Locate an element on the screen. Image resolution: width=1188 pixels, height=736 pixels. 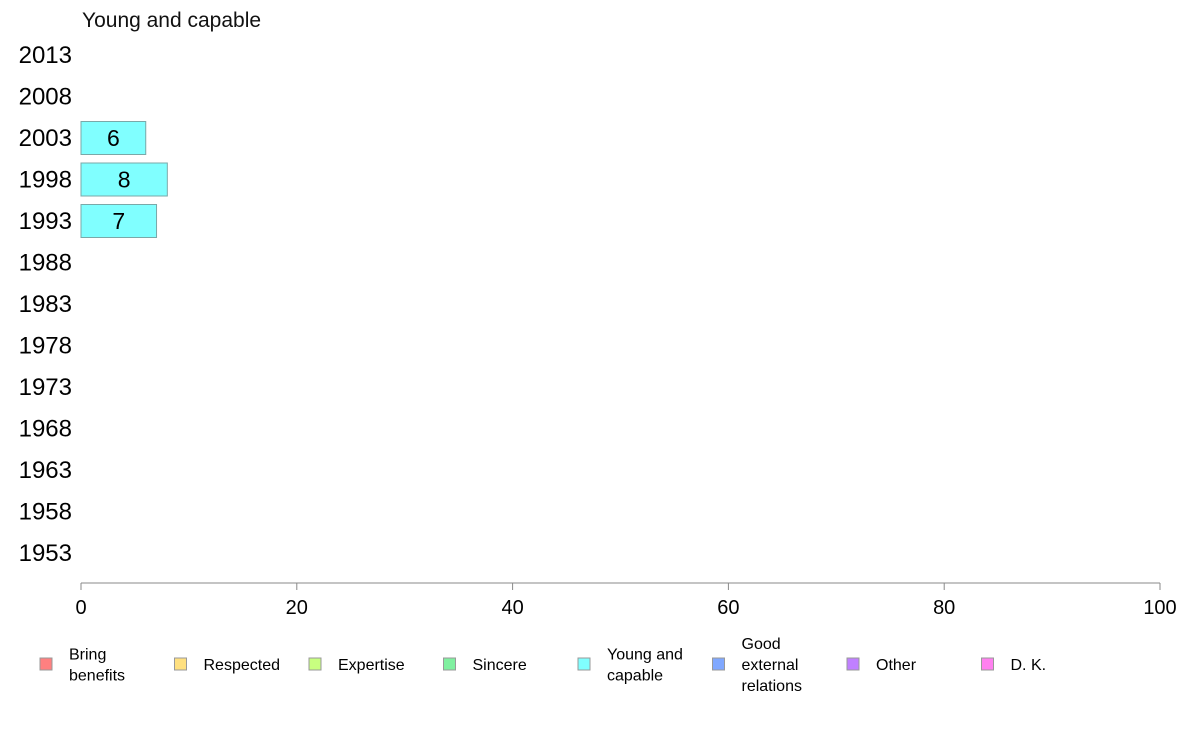
legend-item: Young and capable is located at coordinates (630, 666).